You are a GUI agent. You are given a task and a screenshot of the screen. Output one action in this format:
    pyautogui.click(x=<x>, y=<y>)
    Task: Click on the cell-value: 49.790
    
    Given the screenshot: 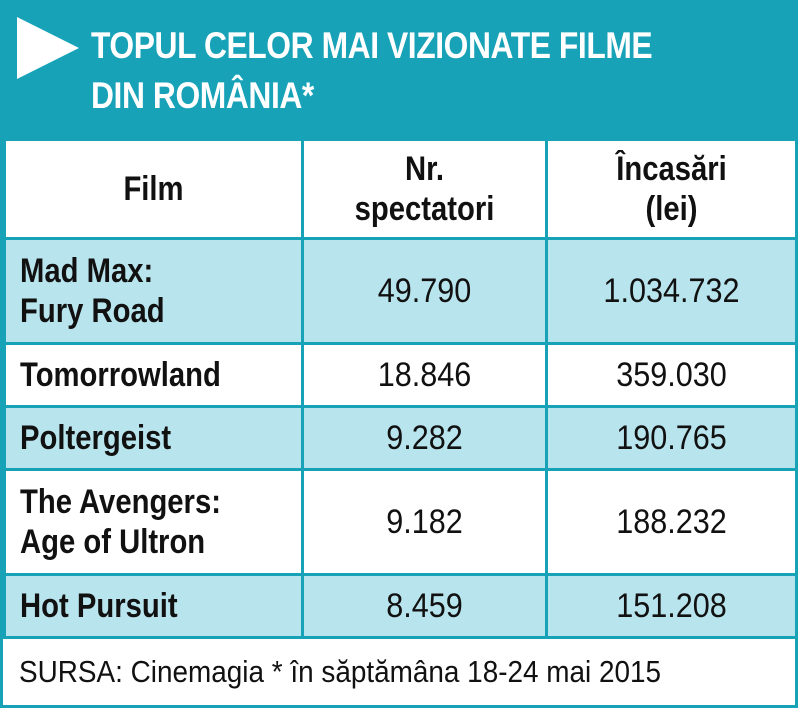 What is the action you would take?
    pyautogui.click(x=424, y=291)
    